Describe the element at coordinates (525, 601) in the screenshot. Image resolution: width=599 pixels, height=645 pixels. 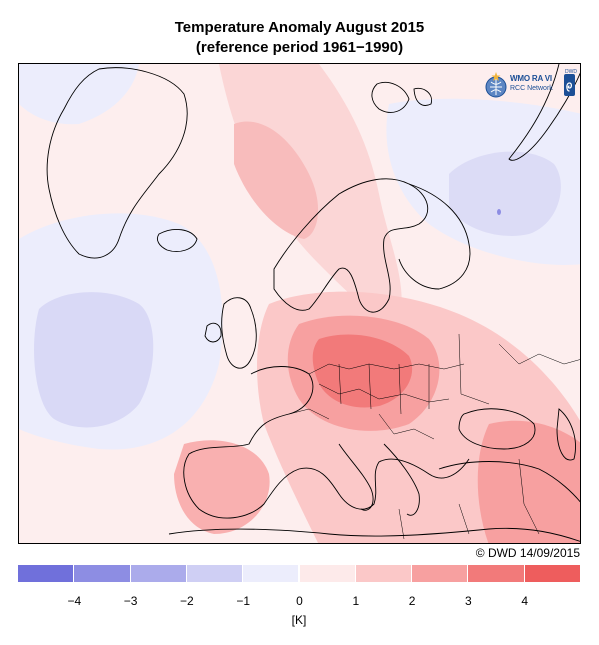
I see `legend-tick-label: 4` at that location.